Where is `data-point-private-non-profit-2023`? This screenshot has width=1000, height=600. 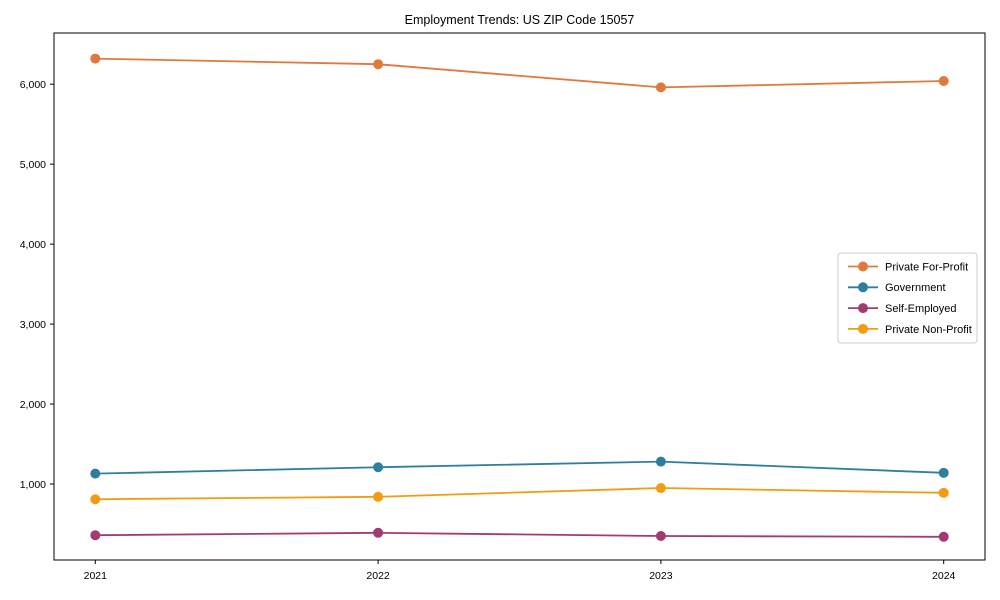
data-point-private-non-profit-2023 is located at coordinates (660, 488).